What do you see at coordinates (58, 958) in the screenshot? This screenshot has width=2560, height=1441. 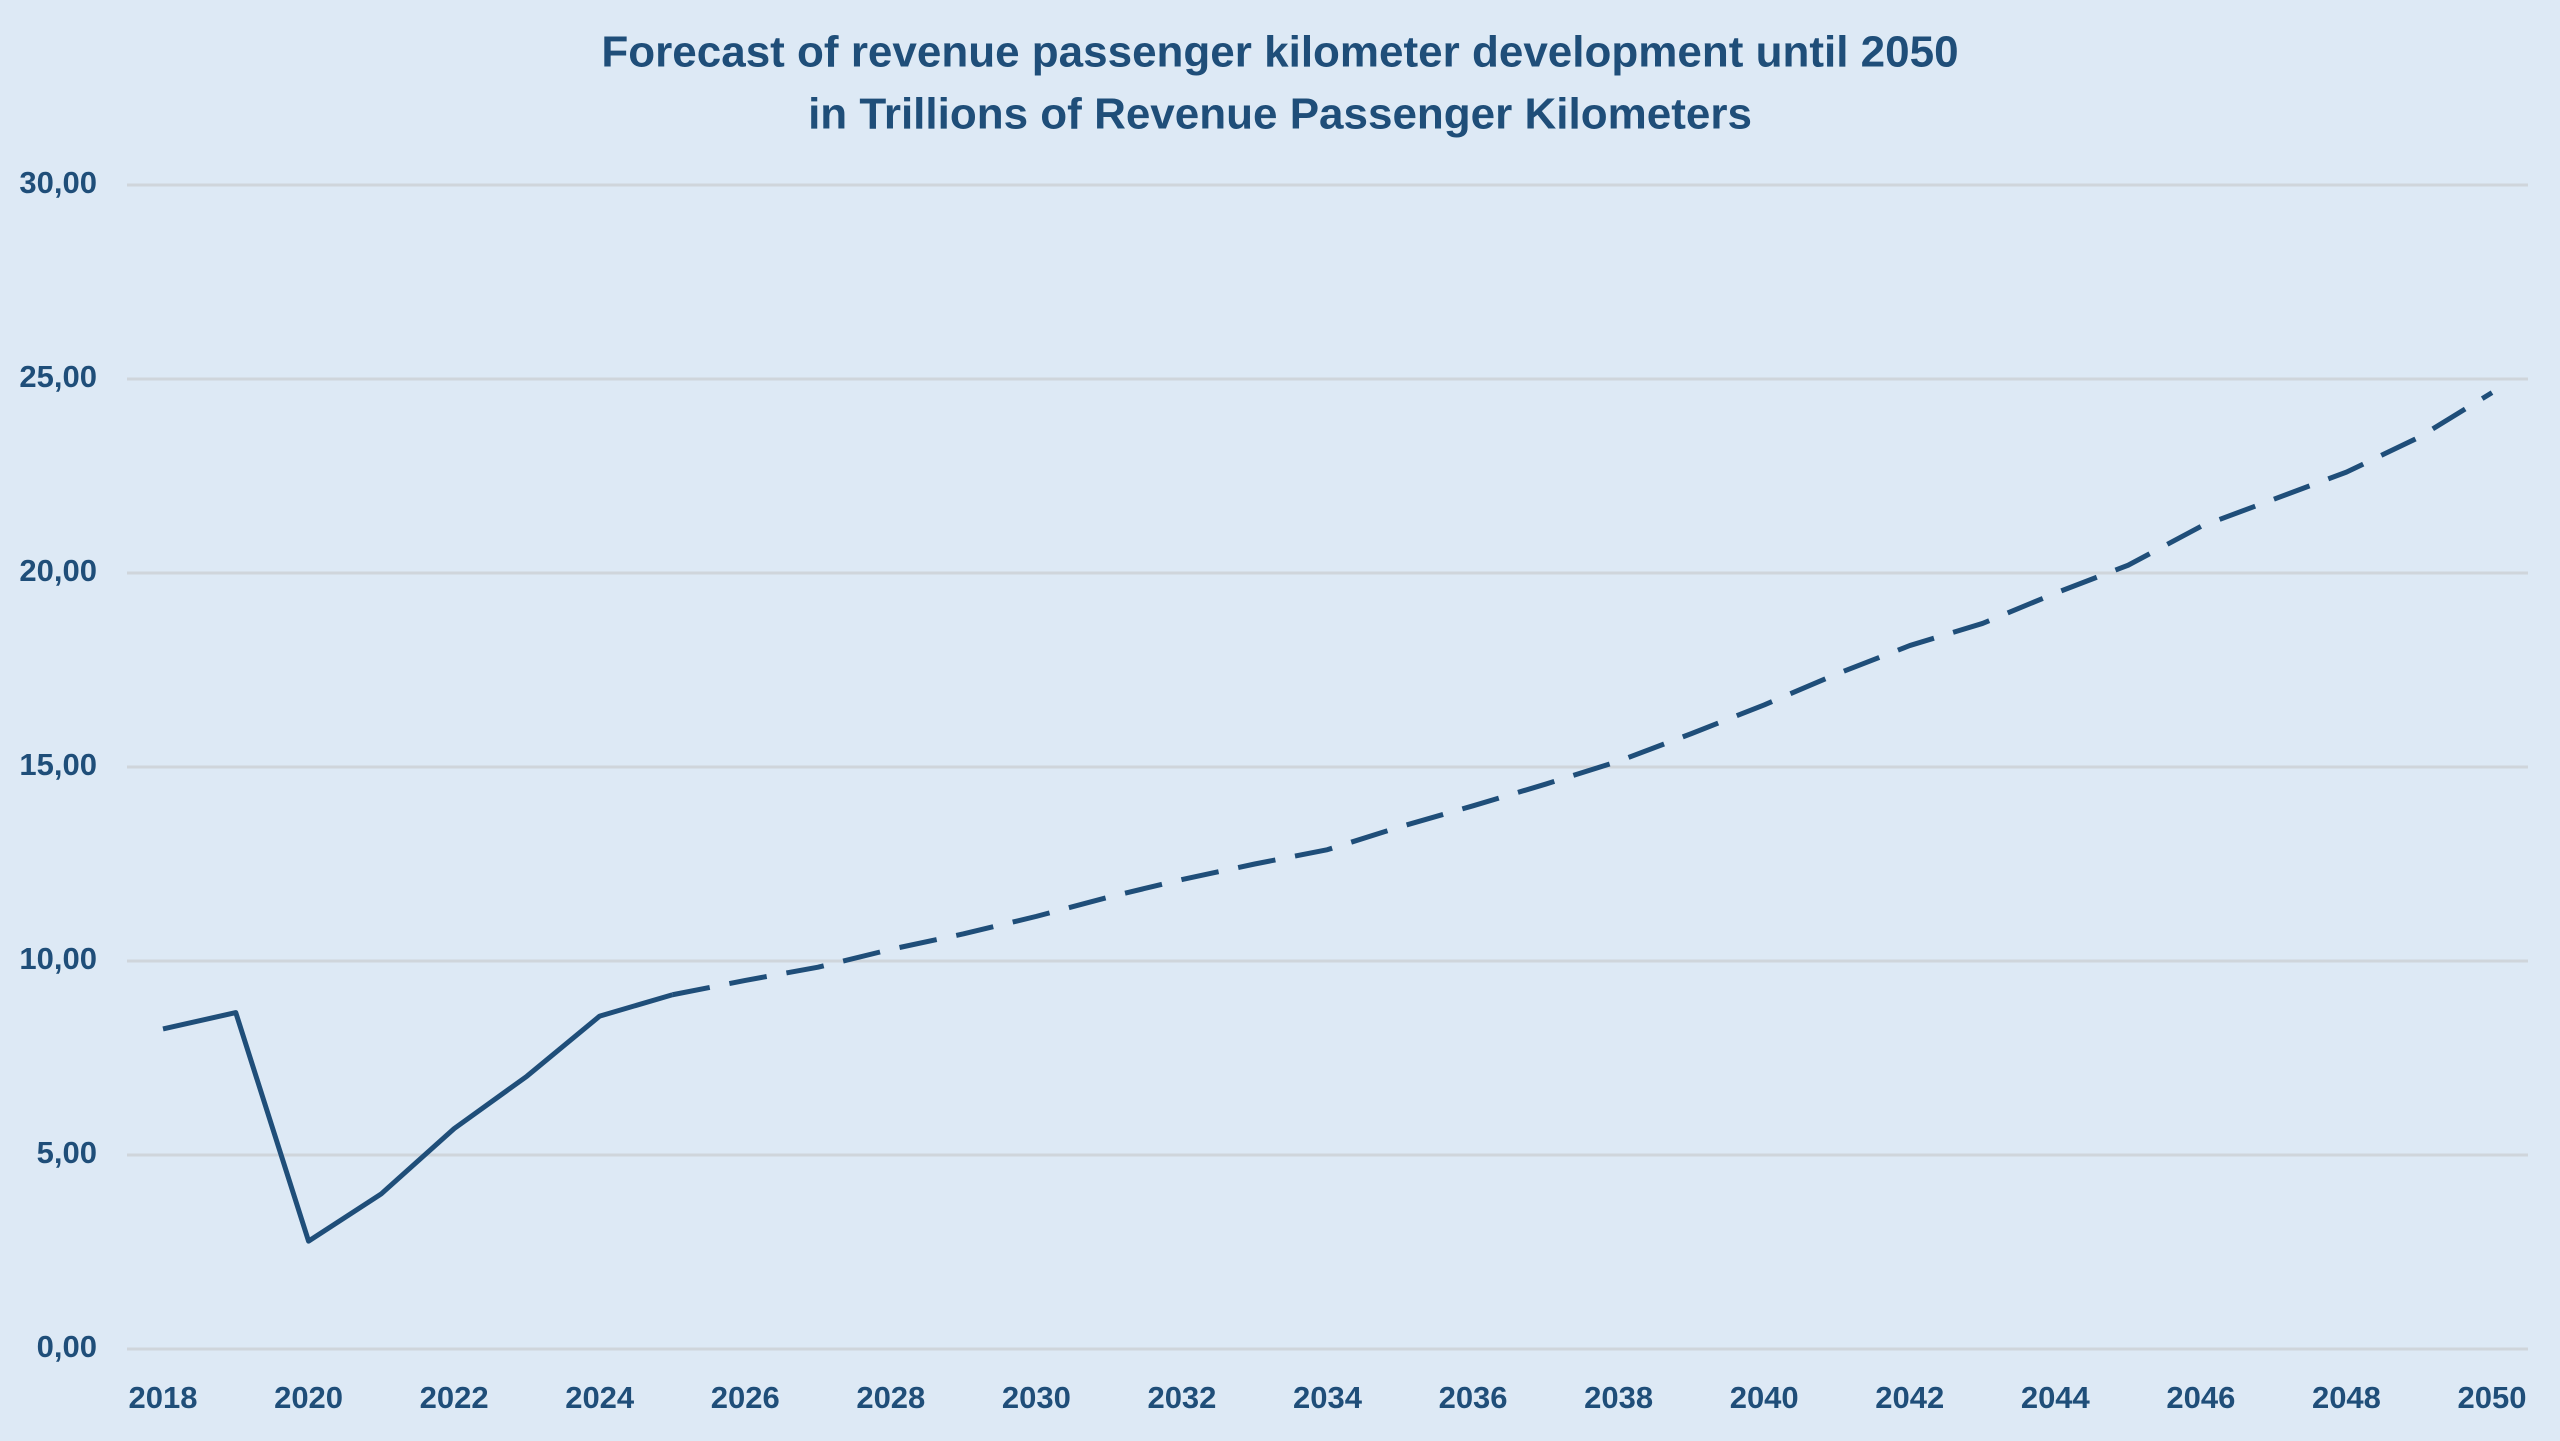 I see `y-tick-label: 10,00` at bounding box center [58, 958].